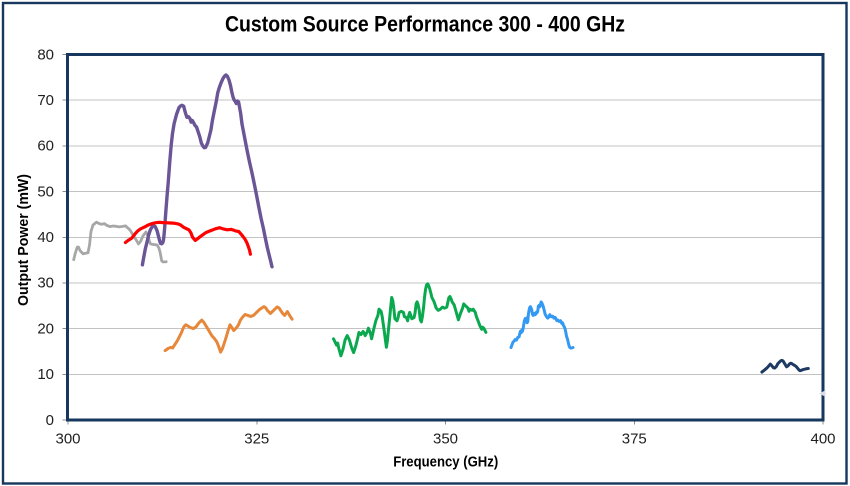 This screenshot has width=850, height=486. Describe the element at coordinates (24, 240) in the screenshot. I see `svg-text: Output Power (mW)` at that location.